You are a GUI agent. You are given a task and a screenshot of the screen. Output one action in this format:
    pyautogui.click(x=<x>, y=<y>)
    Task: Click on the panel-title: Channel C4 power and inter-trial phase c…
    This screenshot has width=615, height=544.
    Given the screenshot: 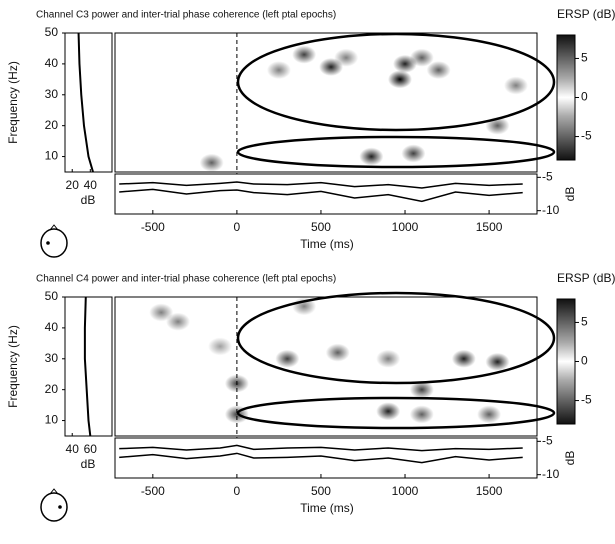 What is the action you would take?
    pyautogui.click(x=186, y=279)
    